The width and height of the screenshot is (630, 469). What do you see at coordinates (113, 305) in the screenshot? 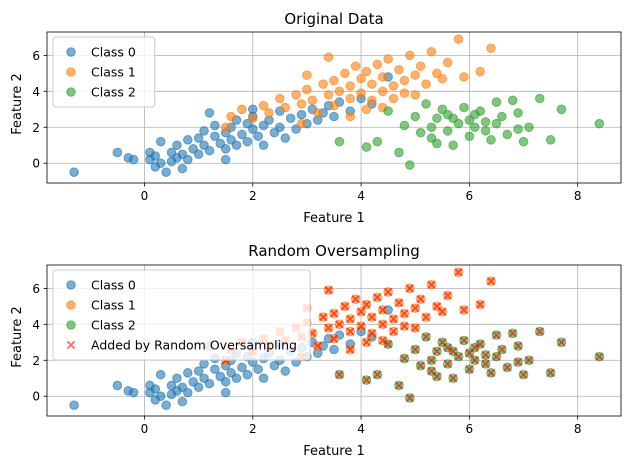
I see `legend-label: Class 1` at bounding box center [113, 305].